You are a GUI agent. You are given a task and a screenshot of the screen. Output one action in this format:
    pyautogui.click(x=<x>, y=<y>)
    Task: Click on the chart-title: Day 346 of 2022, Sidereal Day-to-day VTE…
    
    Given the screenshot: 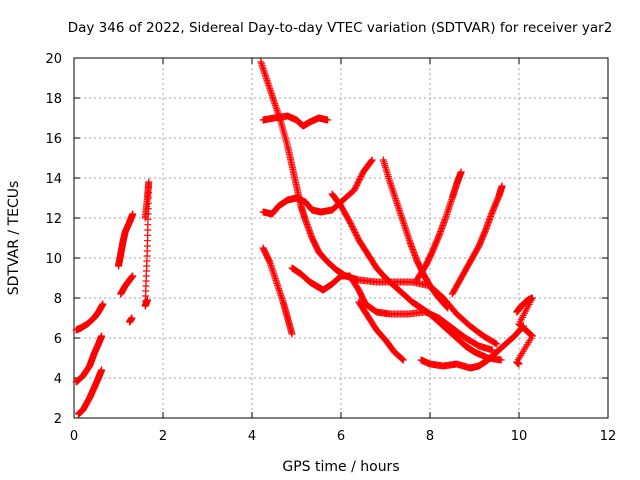 What is the action you would take?
    pyautogui.click(x=340, y=28)
    